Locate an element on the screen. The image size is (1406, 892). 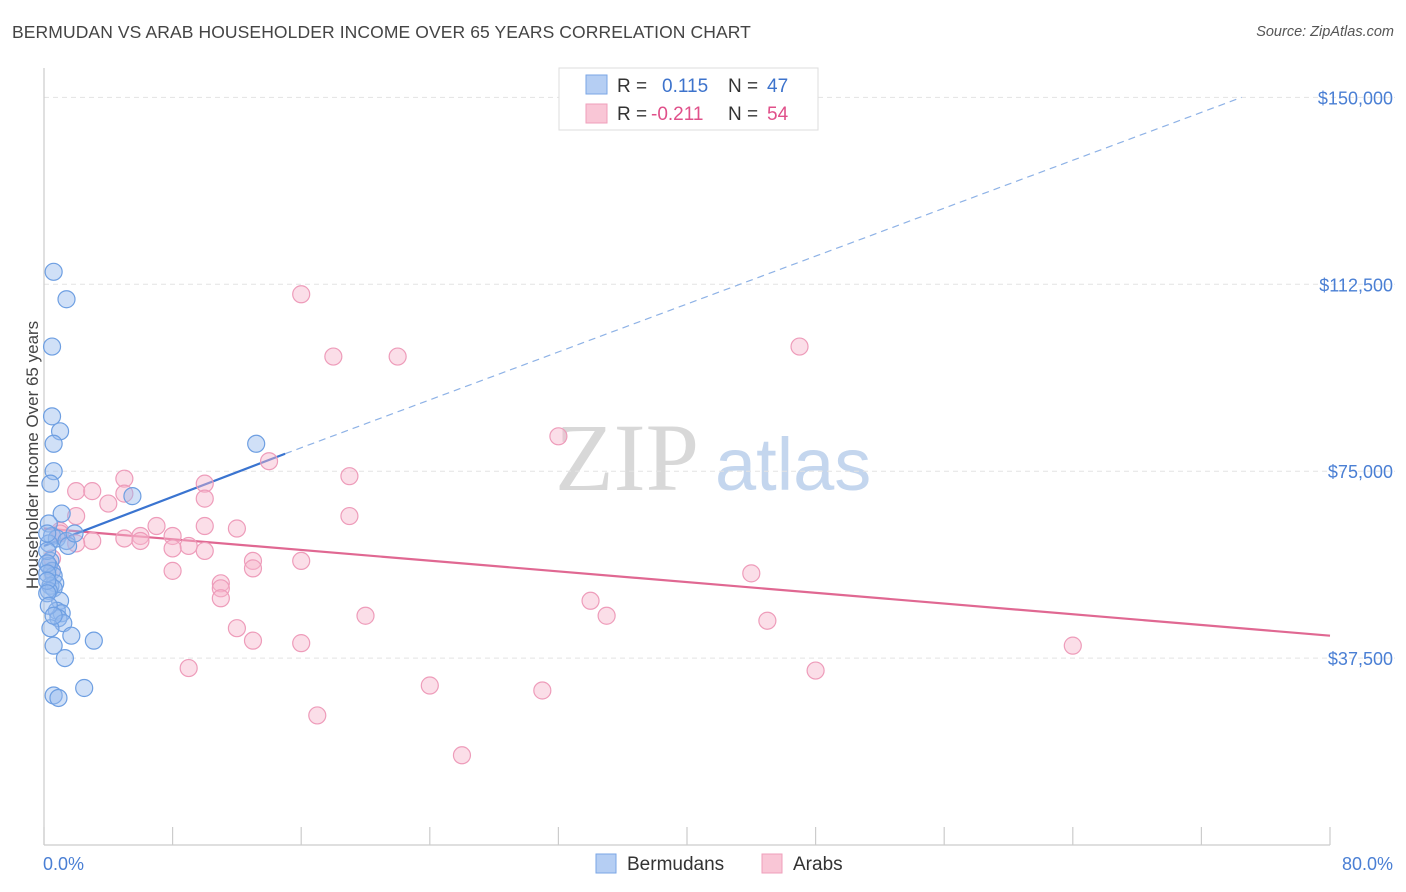
series-legend-bermudans-swatch is located at coordinates (606, 863).